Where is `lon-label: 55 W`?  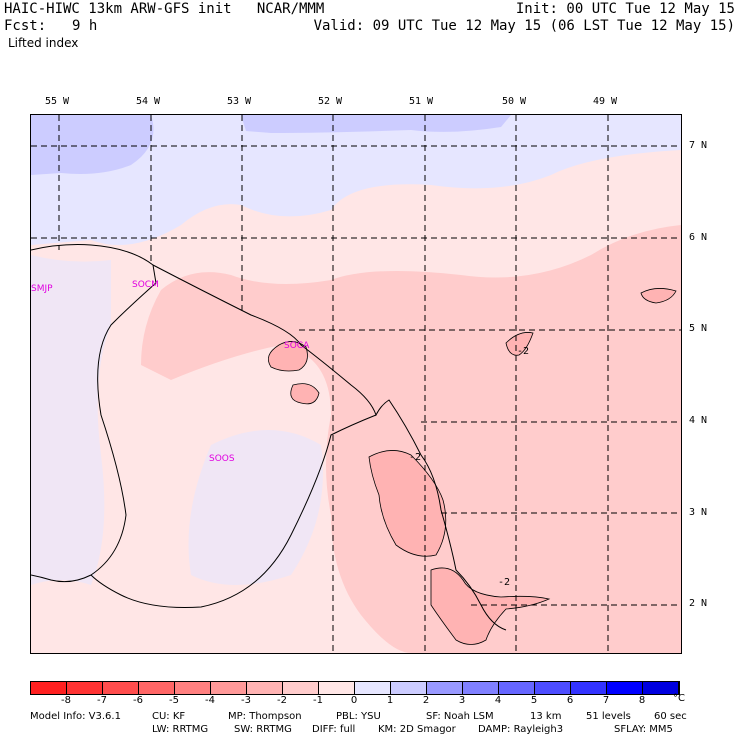 lon-label: 55 W is located at coordinates (57, 101).